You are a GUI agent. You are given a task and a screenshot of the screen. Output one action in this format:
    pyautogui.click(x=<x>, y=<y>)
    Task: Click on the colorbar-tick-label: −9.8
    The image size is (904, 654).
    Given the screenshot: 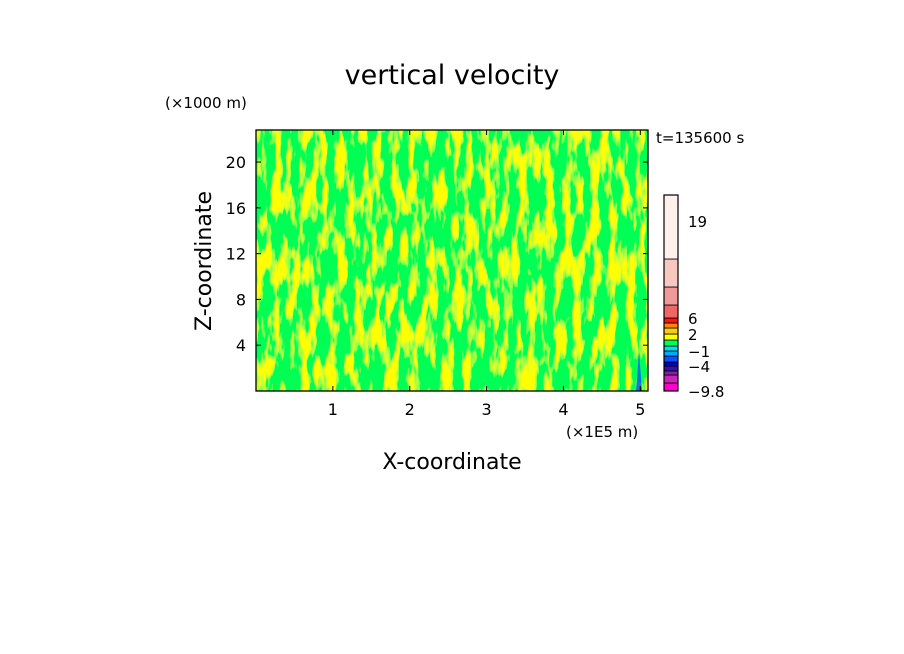 What is the action you would take?
    pyautogui.click(x=706, y=392)
    